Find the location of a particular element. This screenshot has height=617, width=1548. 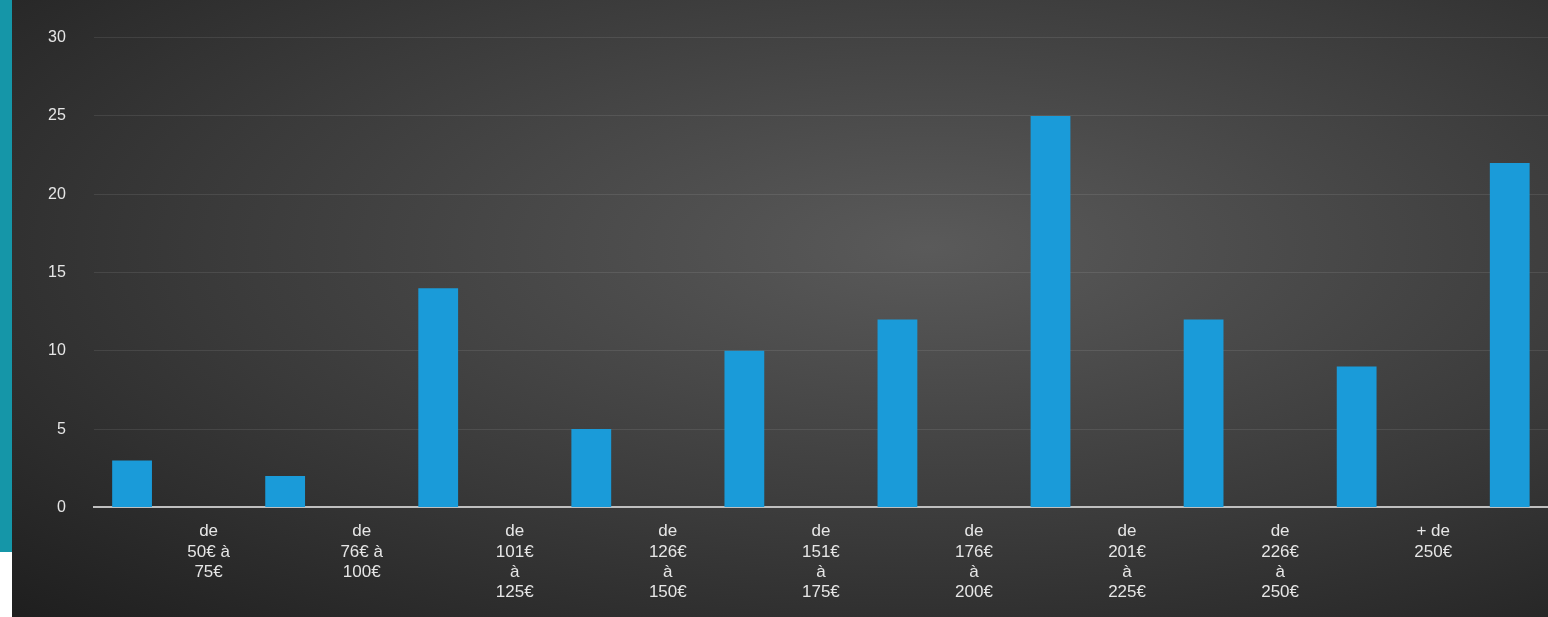

y-tick-label: 25 is located at coordinates (57, 115).